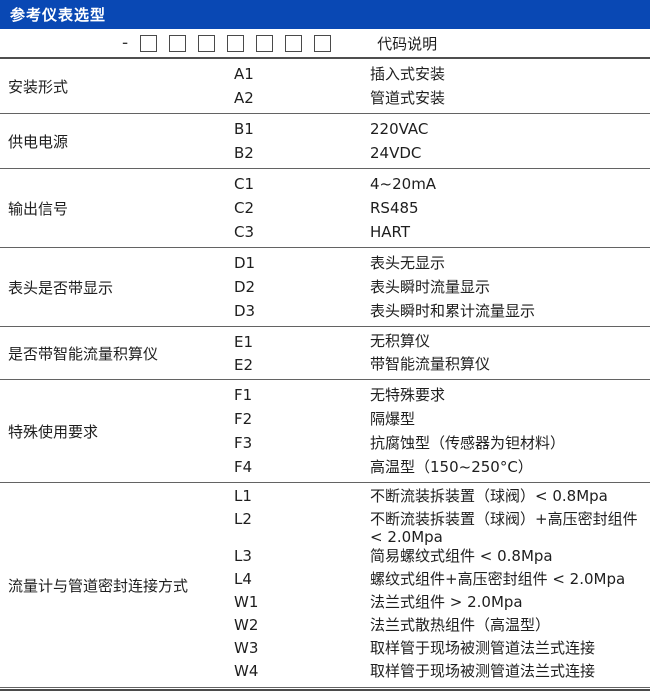 The image size is (650, 691). Describe the element at coordinates (393, 418) in the screenshot. I see `option-desc: 隔爆型` at that location.